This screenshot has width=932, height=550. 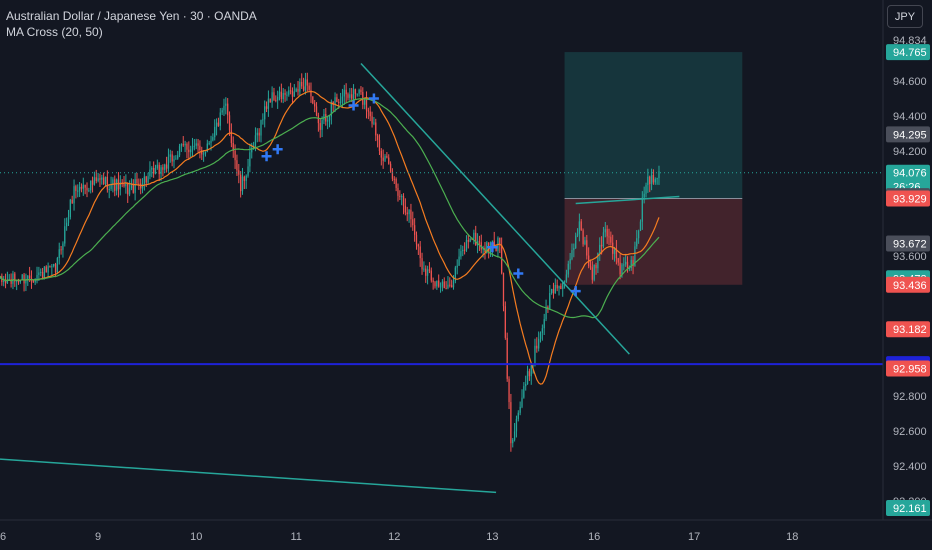 What do you see at coordinates (653, 241) in the screenshot?
I see `loss-zone` at bounding box center [653, 241].